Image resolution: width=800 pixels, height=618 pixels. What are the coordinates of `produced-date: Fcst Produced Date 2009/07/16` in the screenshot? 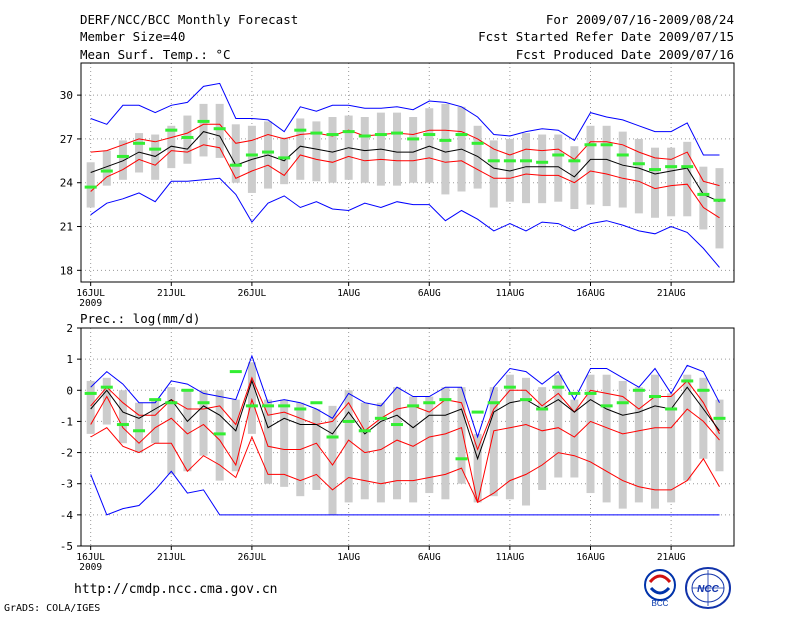 It's located at (624, 54).